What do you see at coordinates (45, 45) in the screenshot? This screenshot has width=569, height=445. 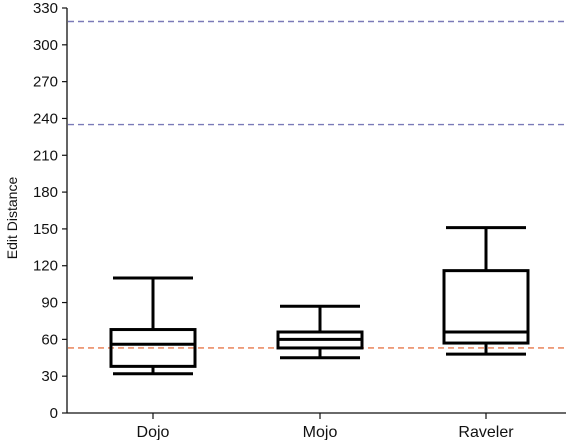 I see `y-tick-label-300: 300` at bounding box center [45, 45].